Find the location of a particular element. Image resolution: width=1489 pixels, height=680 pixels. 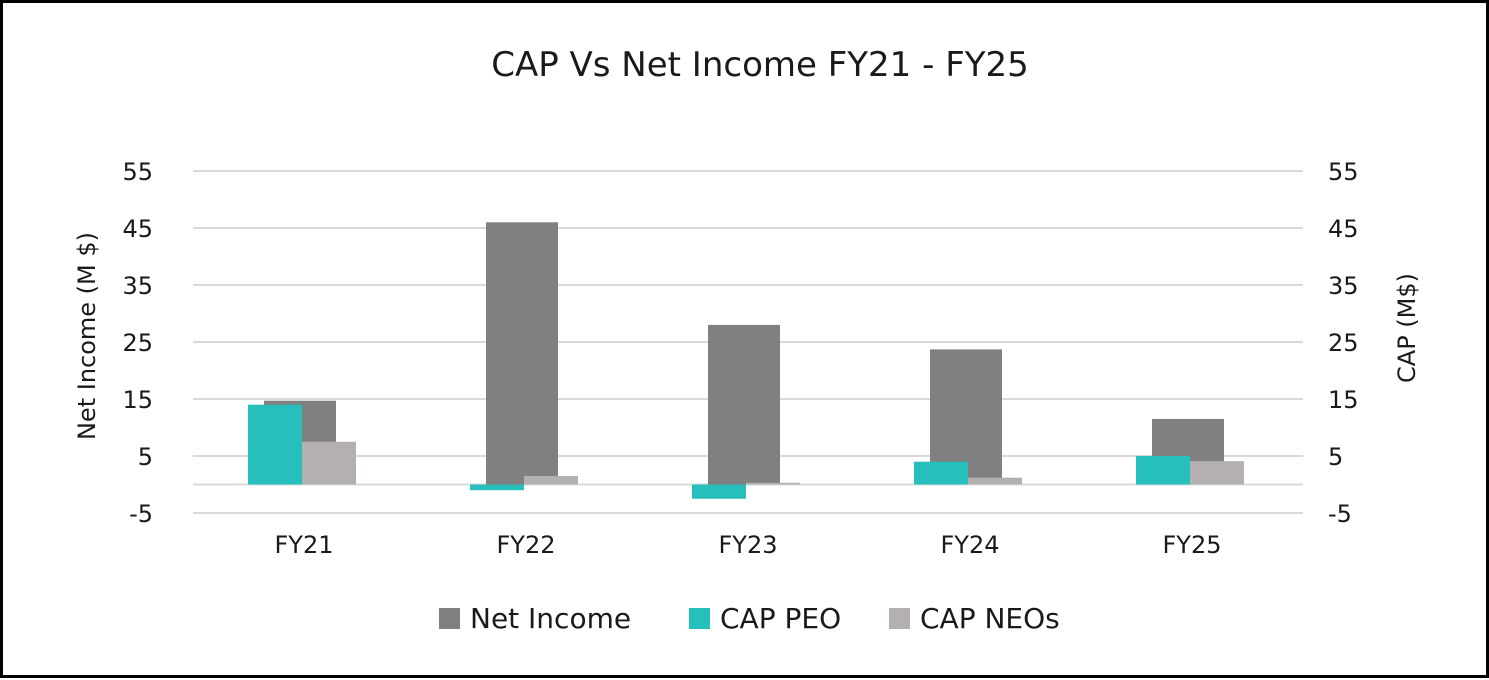

legend-cap-neos-label: CAP NEOs is located at coordinates (990, 618).